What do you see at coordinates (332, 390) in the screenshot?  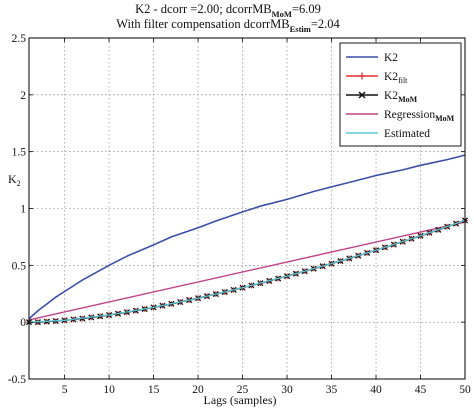 I see `x-tick-label: 35` at bounding box center [332, 390].